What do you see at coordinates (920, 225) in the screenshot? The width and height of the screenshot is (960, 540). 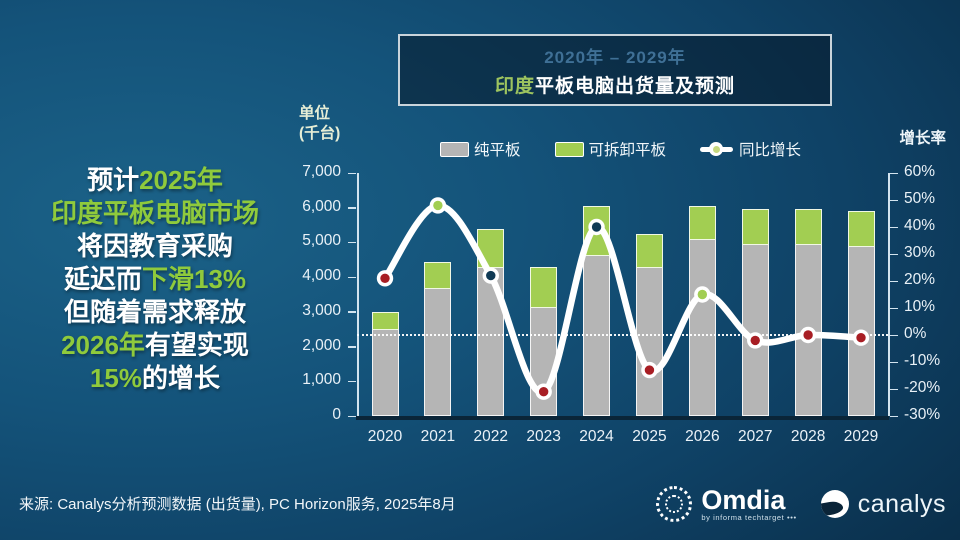 I see `right-axis-label-40%: 40%` at bounding box center [920, 225].